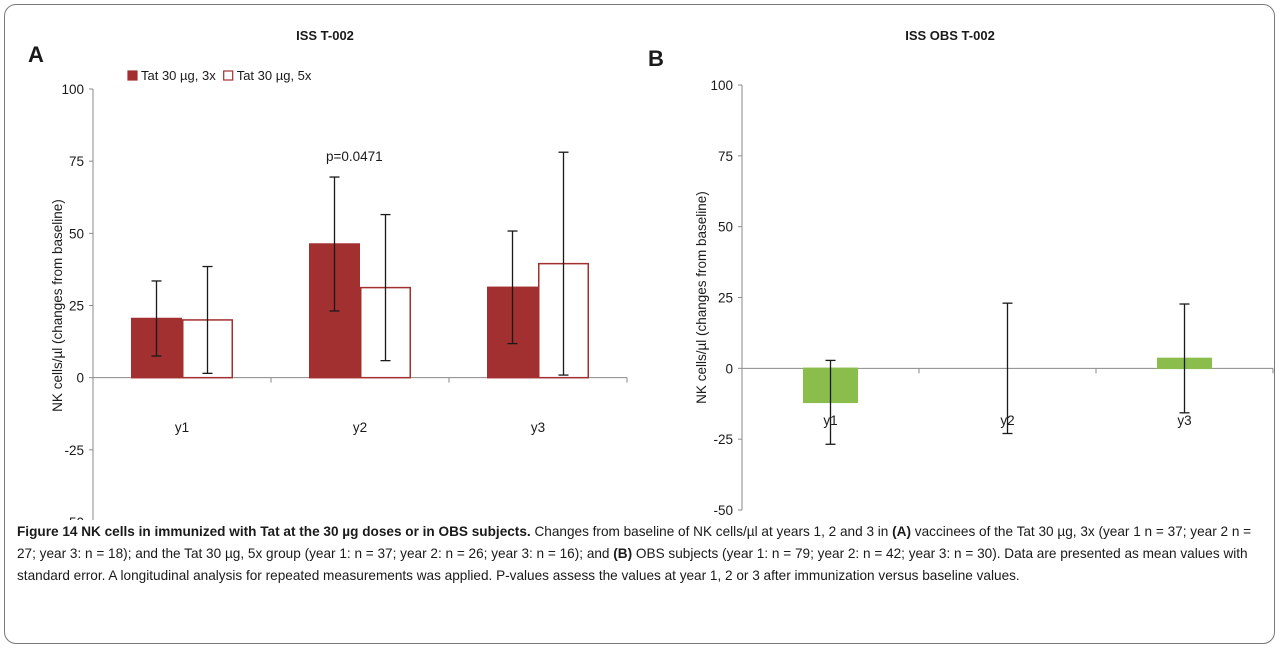 The width and height of the screenshot is (1281, 652). What do you see at coordinates (950, 35) in the screenshot?
I see `panel-title: ISS OBS T-002` at bounding box center [950, 35].